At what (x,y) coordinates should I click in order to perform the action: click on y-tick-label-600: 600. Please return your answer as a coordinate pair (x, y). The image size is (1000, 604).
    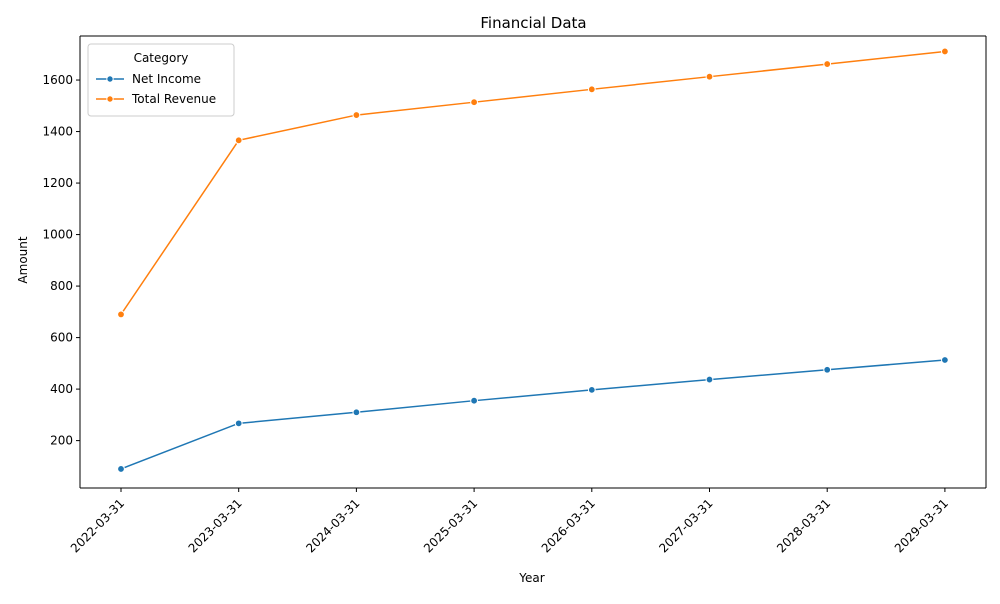
    Looking at the image, I should click on (61, 338).